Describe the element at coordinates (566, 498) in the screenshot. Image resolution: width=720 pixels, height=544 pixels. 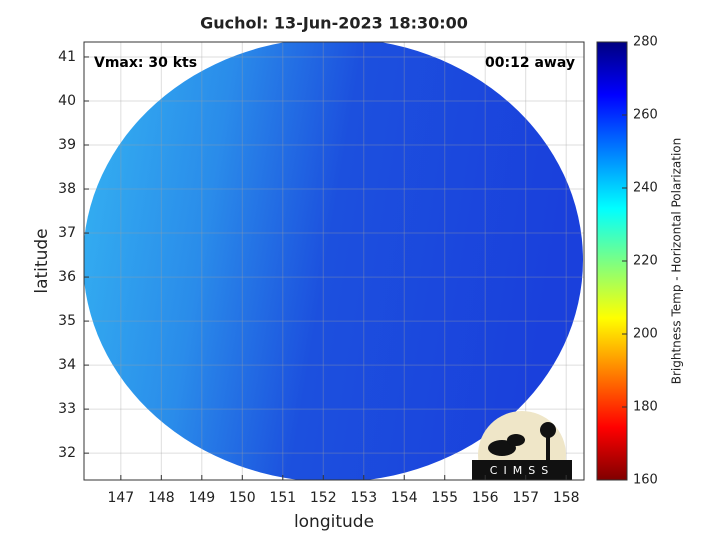
I see `x-tick-label: 158` at that location.